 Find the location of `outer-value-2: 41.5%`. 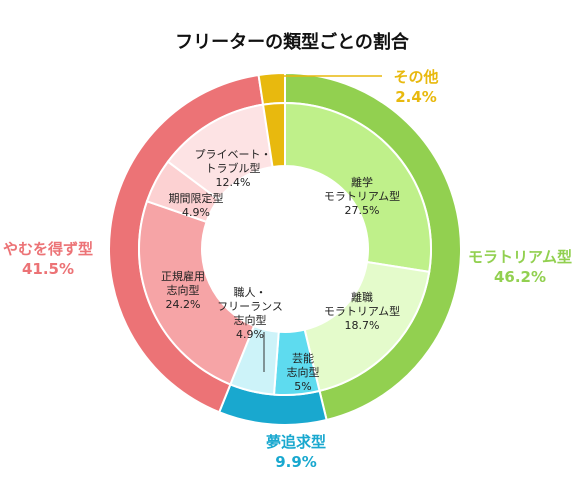

outer-value-2: 41.5% is located at coordinates (48, 269).